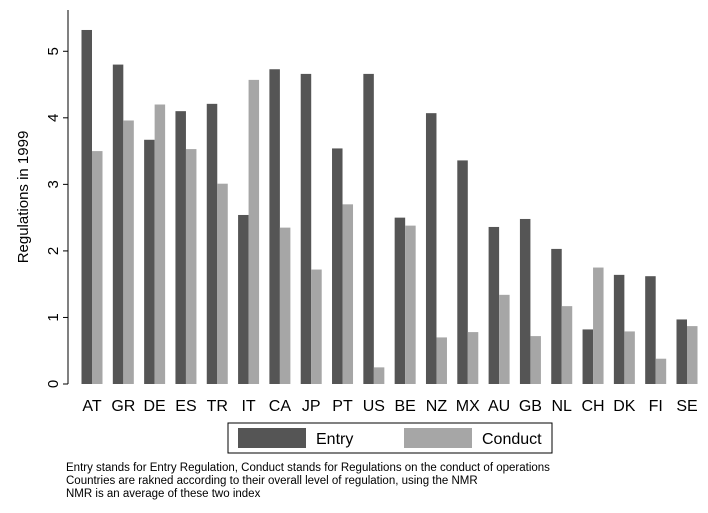  I want to click on x-tick-label: FI, so click(656, 406).